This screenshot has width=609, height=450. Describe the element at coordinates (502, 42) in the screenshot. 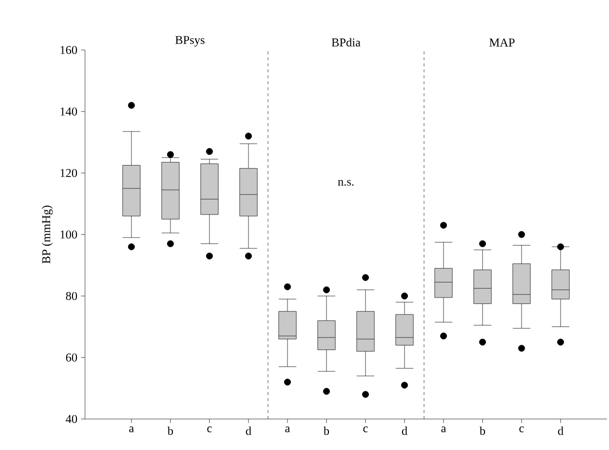

I see `text: MAP` at that location.